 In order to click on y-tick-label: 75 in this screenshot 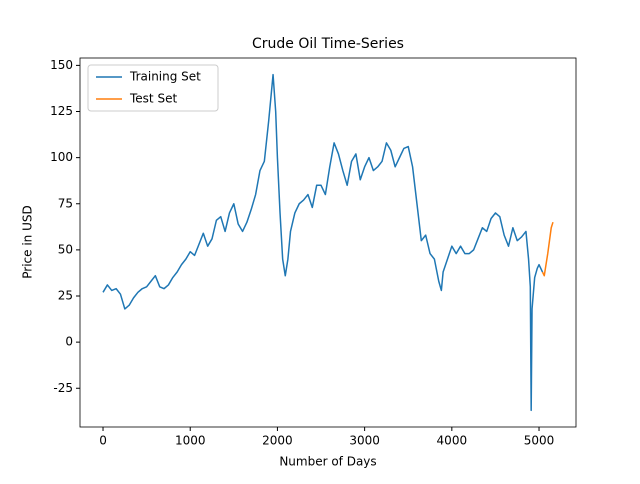, I will do `click(65, 203)`.